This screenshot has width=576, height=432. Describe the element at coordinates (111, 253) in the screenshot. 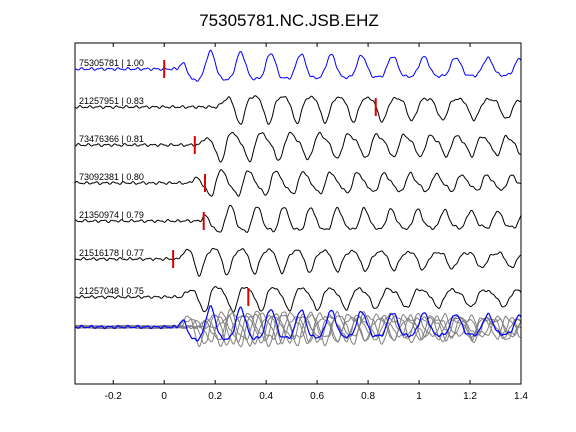

I see `trace-label: 21516178 | 0.77` at that location.